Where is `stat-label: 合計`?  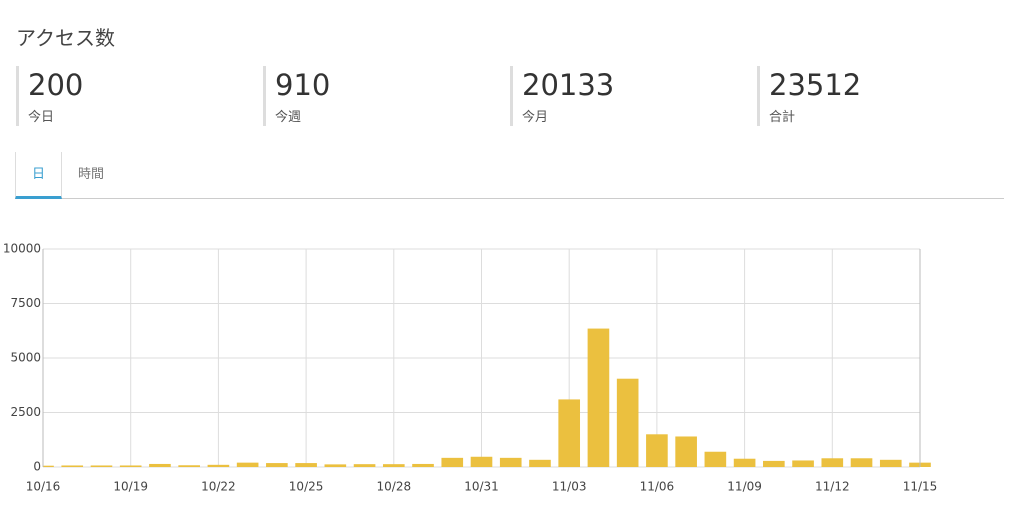
stat-label: 合計 is located at coordinates (782, 117).